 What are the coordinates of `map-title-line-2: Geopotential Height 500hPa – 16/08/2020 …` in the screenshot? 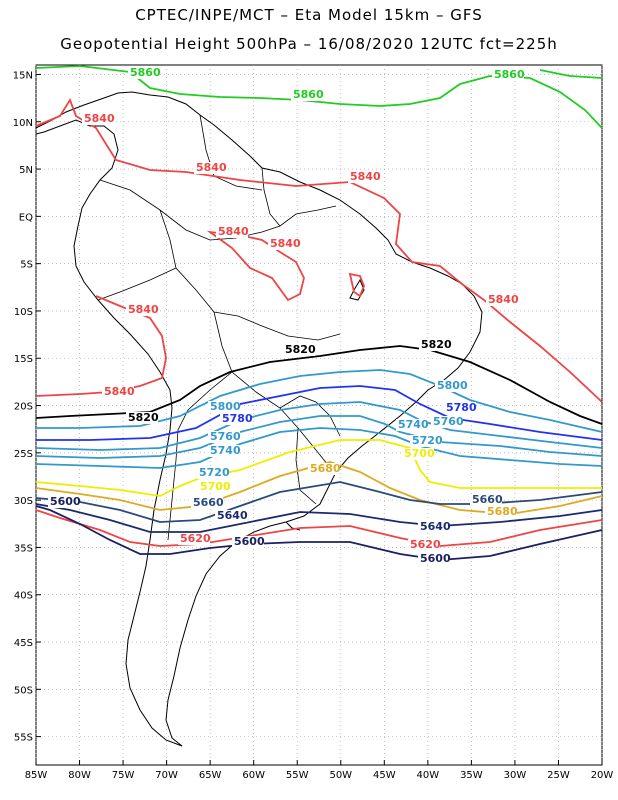 It's located at (309, 44).